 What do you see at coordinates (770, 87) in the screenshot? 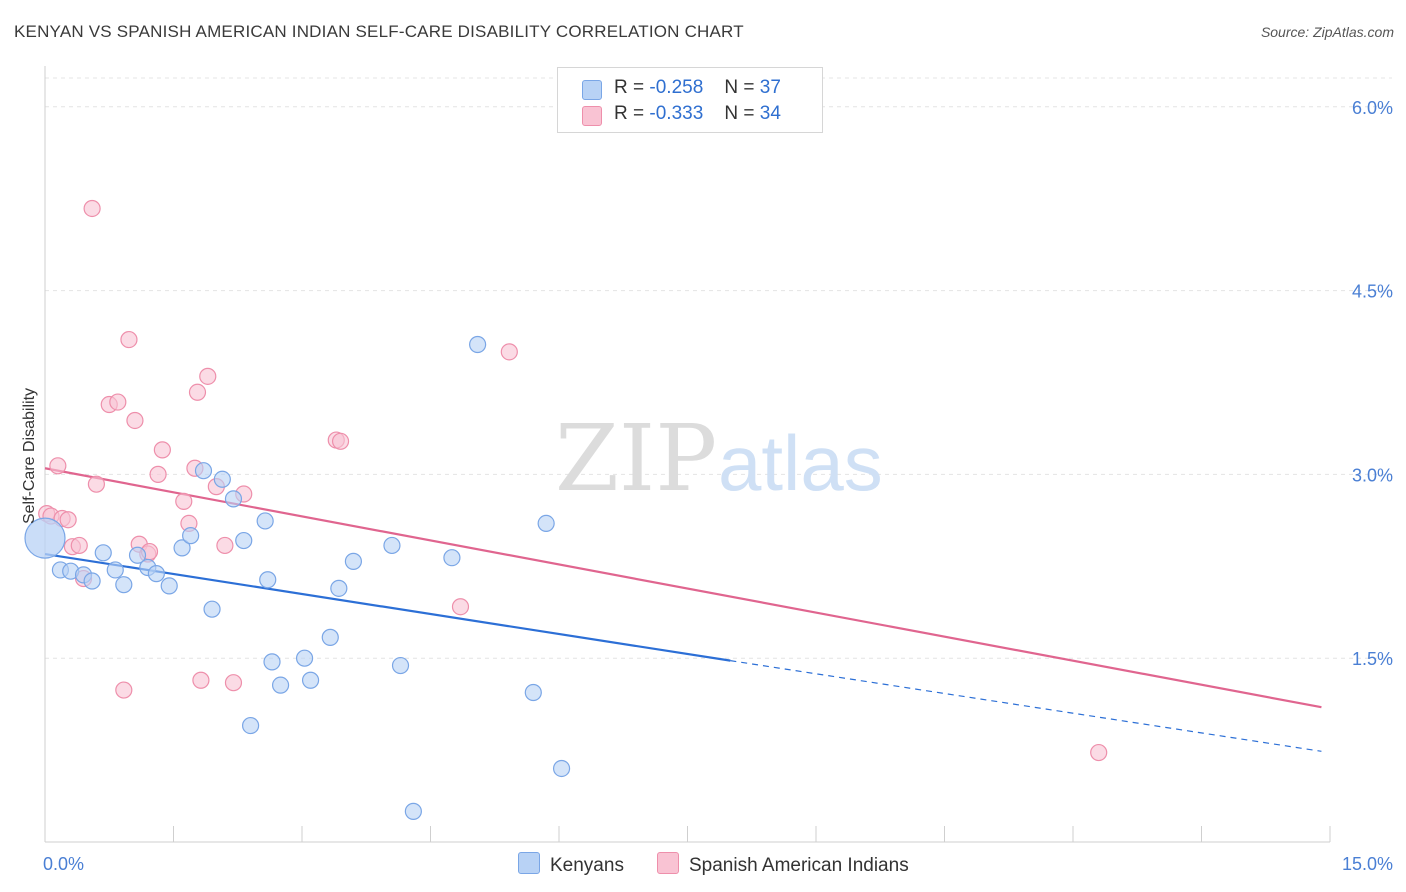
I see `kenyans-n-value: 37` at bounding box center [770, 87].